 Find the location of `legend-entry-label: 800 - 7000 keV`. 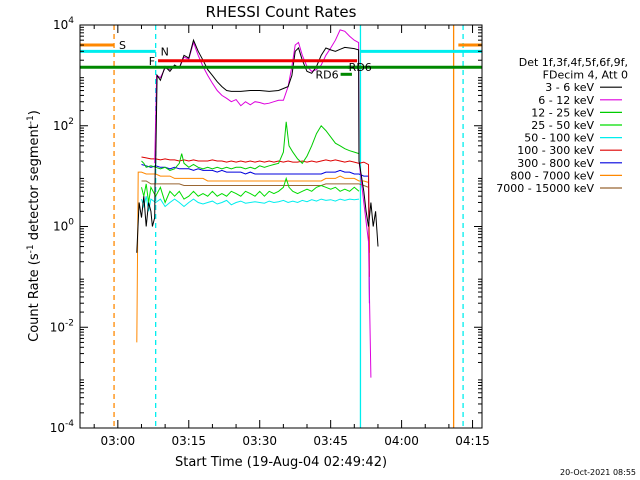

legend-entry-label: 800 - 7000 keV is located at coordinates (552, 175).